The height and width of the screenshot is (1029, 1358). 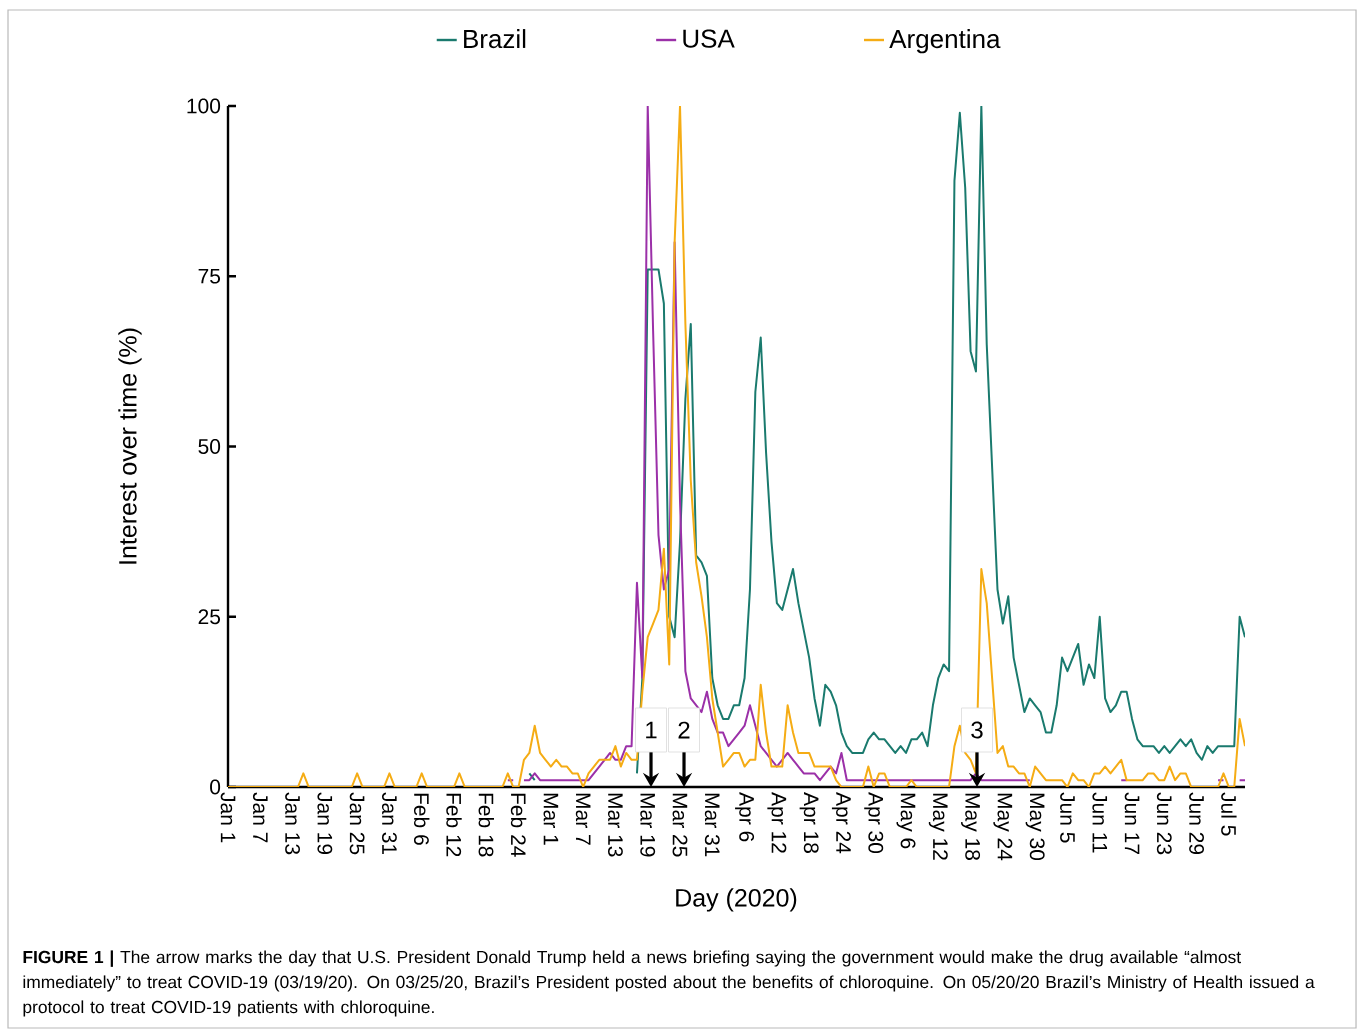 I want to click on x-tick-label: Mar 7, so click(x=583, y=819).